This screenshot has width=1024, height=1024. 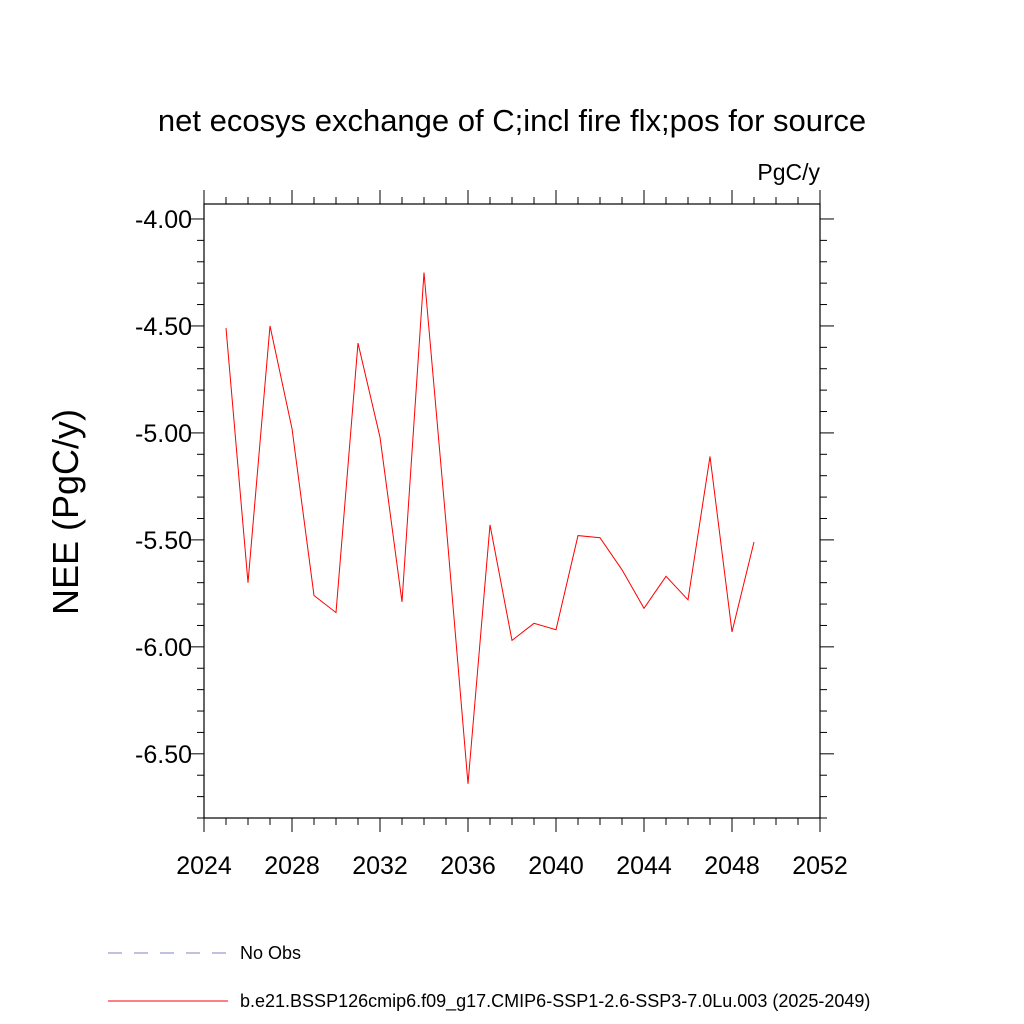 I want to click on units-label: PgC/y, so click(x=788, y=172).